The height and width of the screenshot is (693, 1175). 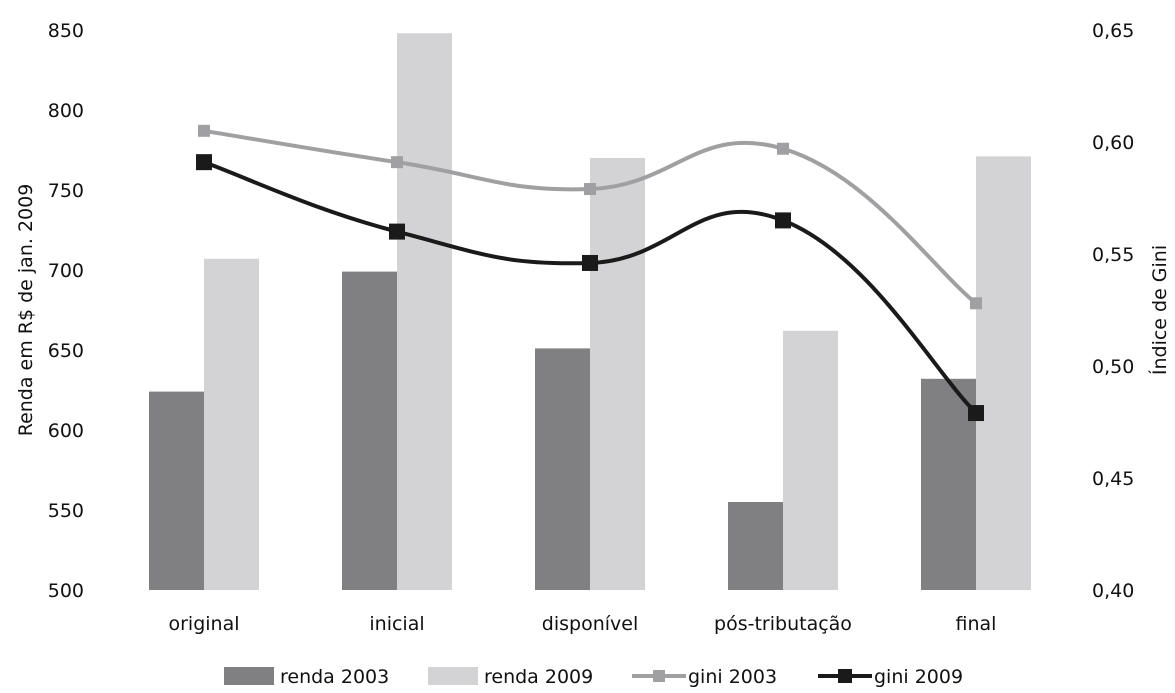 I want to click on y2-tick-label: 0,40, so click(x=1113, y=591).